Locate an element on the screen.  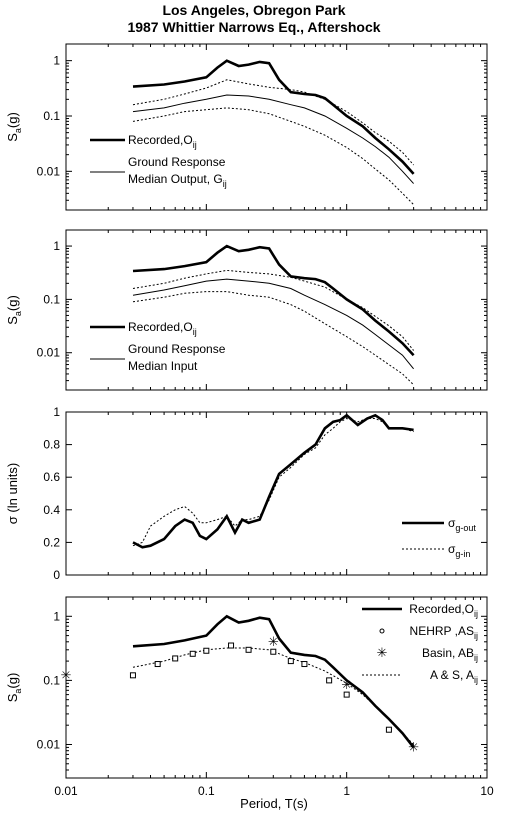
legend-label: Median Output, Gij is located at coordinates (177, 180).